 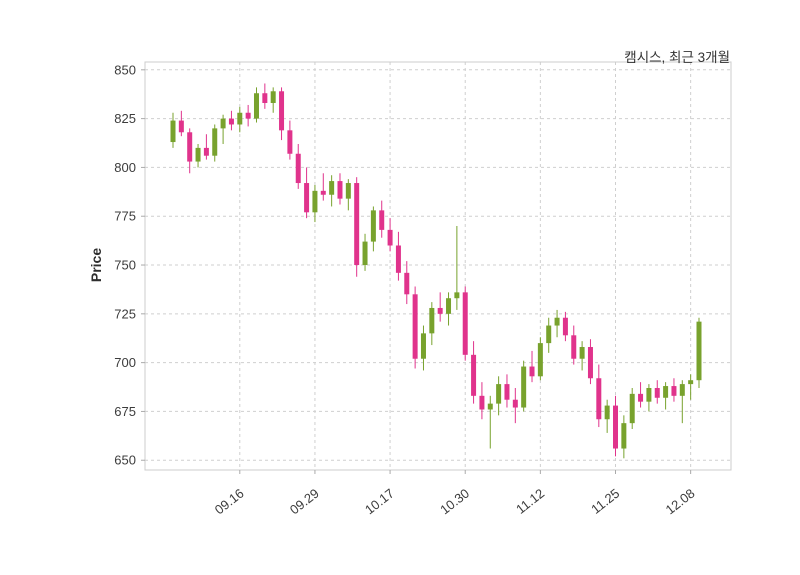 I want to click on x-tick-label: 10.17, so click(x=379, y=502).